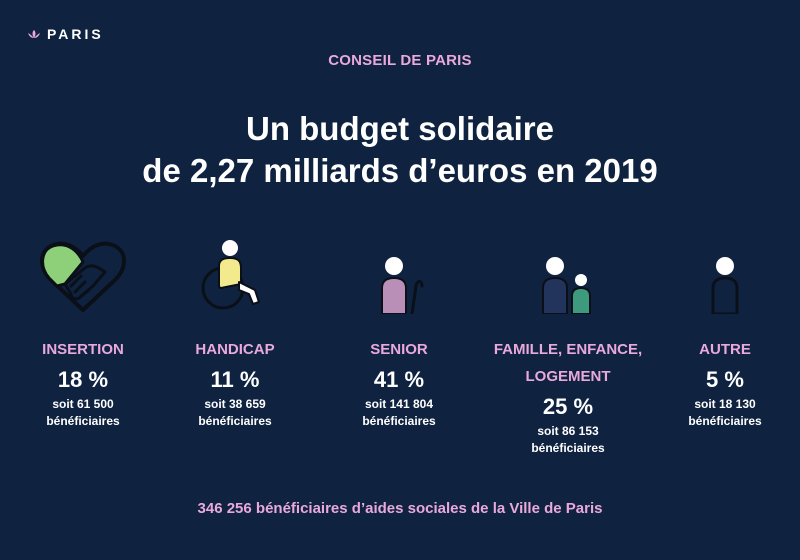  I want to click on category-percent: 11 %, so click(235, 379).